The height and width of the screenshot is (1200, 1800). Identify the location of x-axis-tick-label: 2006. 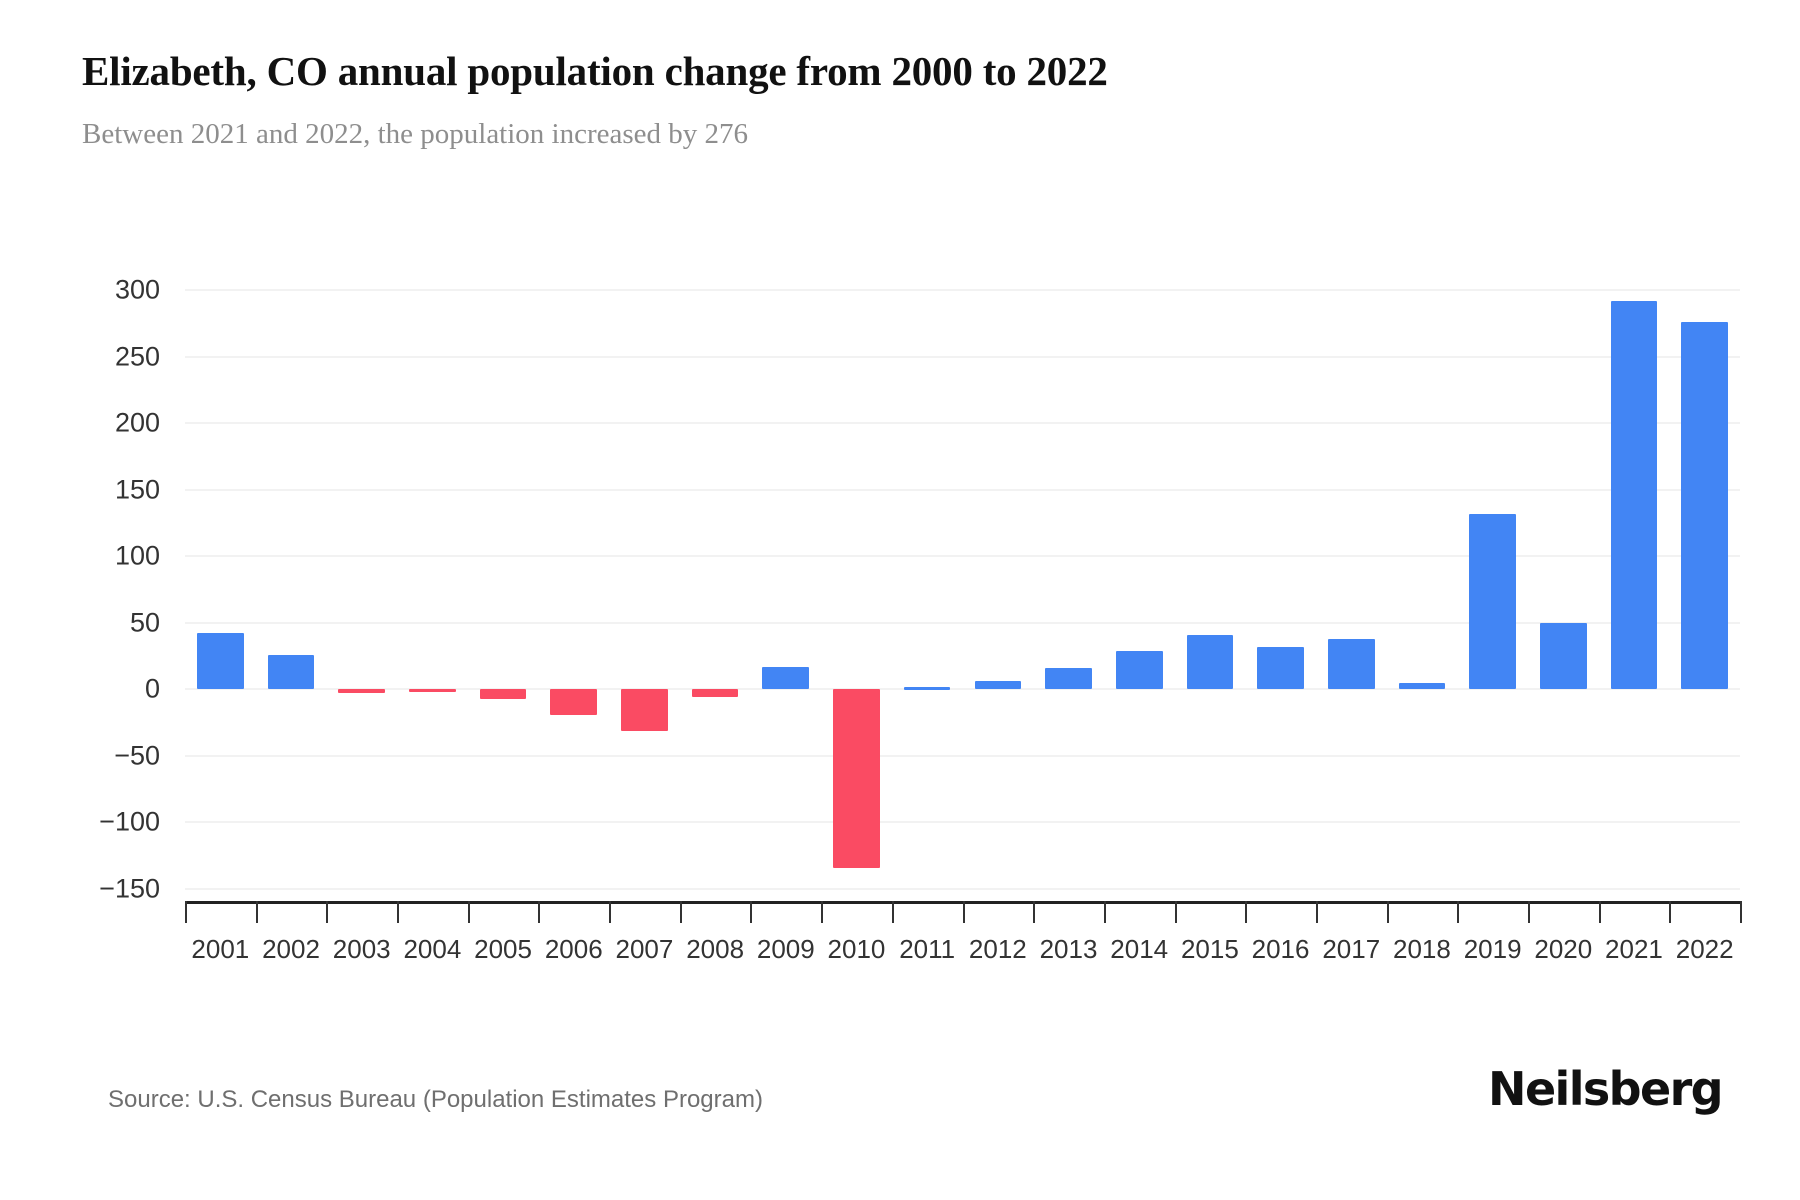
(573, 949).